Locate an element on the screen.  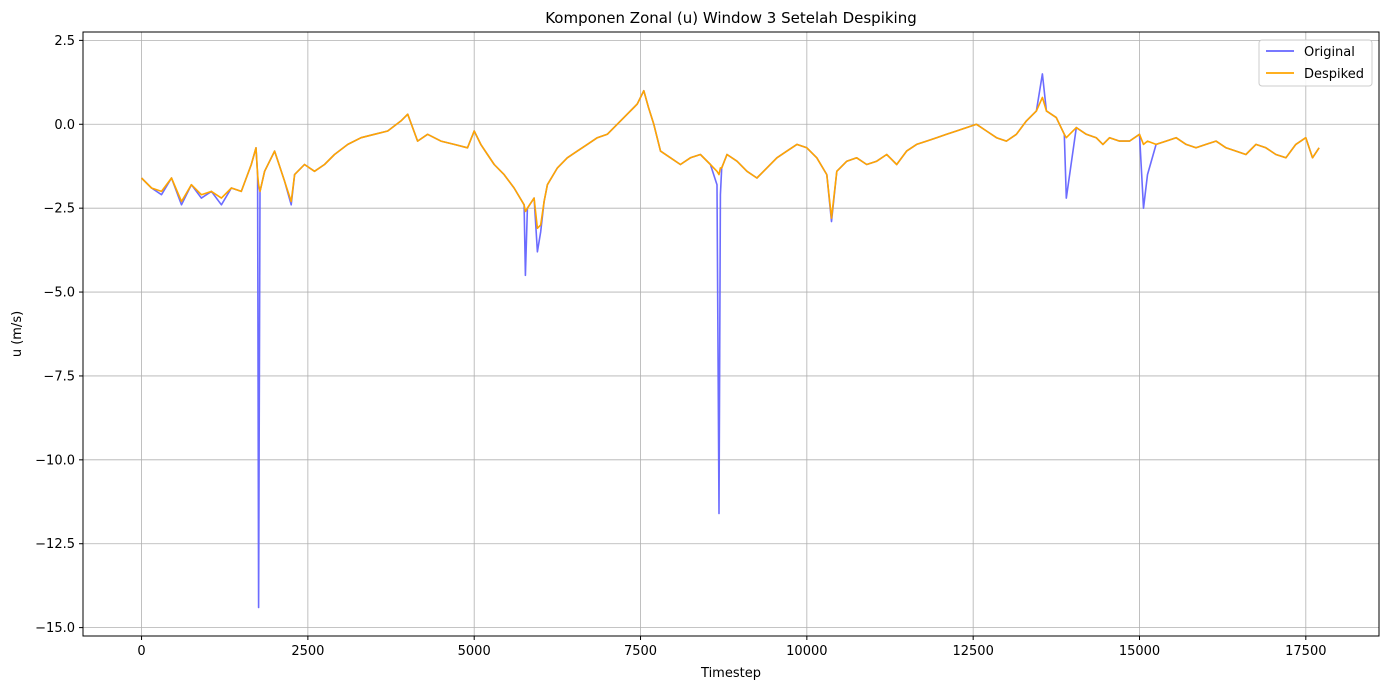
y-tick-label: −5.0 is located at coordinates (59, 293).